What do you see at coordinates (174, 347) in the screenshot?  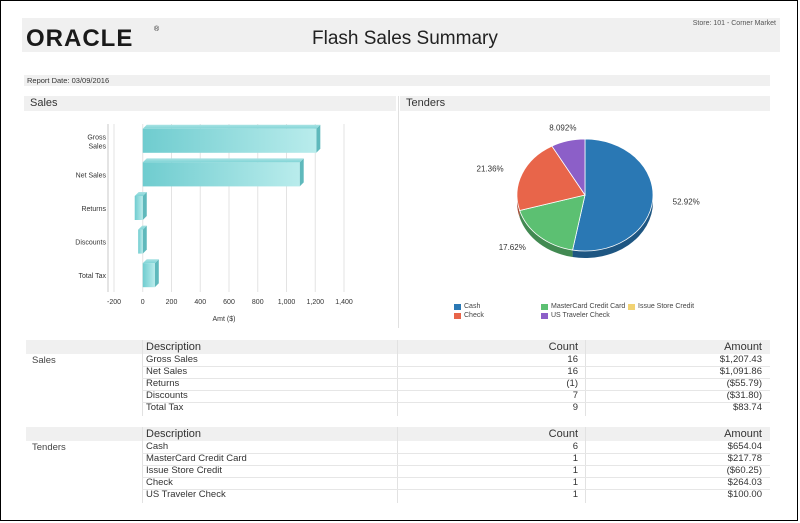 I see `sales-header-description: Description` at bounding box center [174, 347].